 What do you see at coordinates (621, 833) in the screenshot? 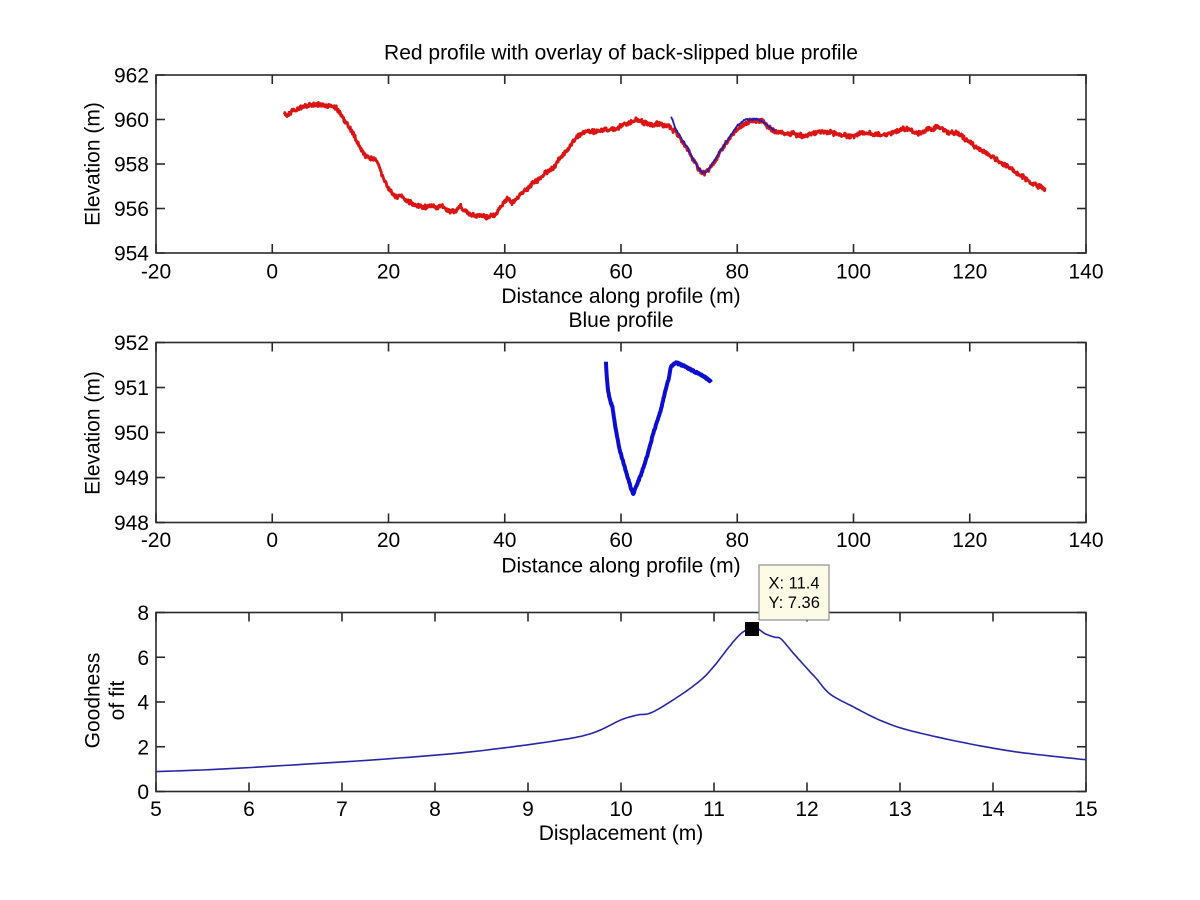
I see `svg-text: Displacement (m)` at bounding box center [621, 833].